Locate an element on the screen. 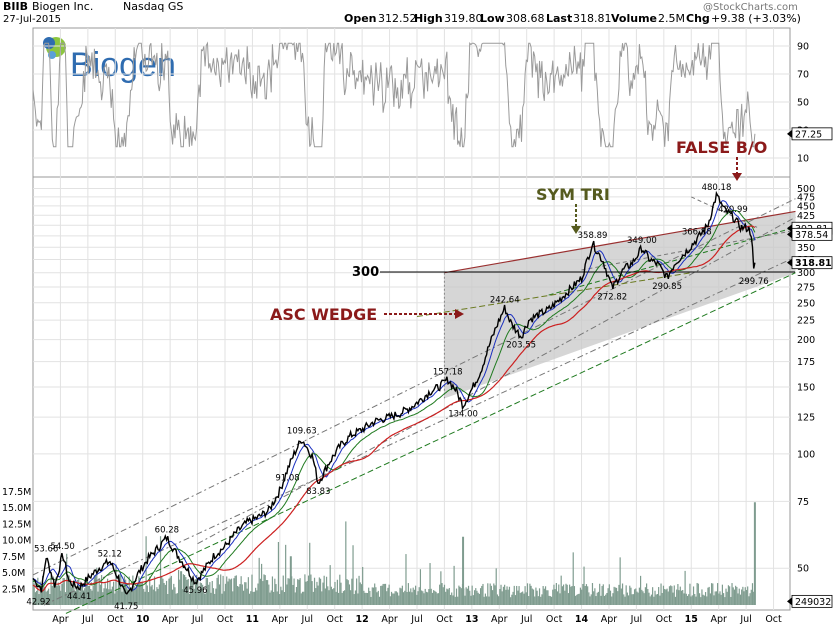 The image size is (834, 630). price-data-label: 134.00 is located at coordinates (463, 415).